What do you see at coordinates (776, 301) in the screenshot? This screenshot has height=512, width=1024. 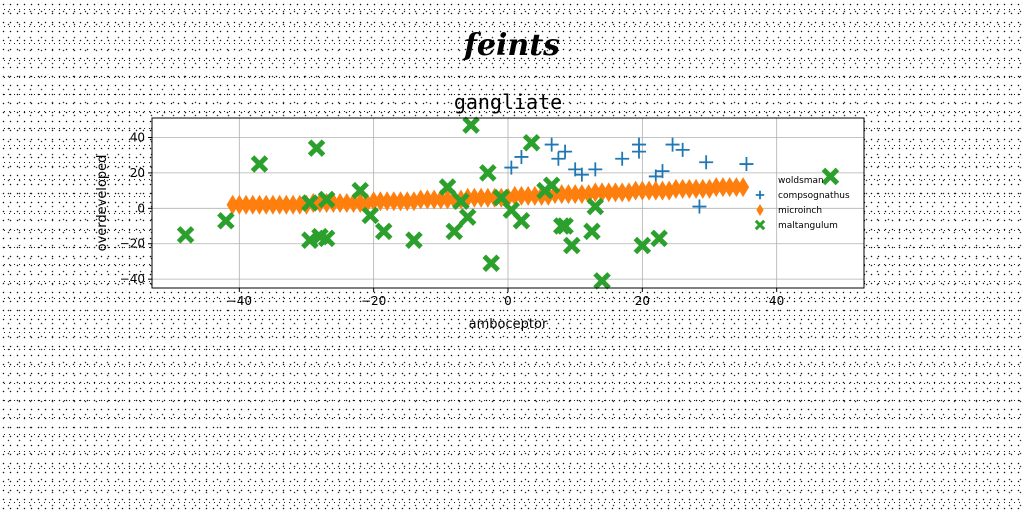 I see `x-tick-label: 40` at bounding box center [776, 301].